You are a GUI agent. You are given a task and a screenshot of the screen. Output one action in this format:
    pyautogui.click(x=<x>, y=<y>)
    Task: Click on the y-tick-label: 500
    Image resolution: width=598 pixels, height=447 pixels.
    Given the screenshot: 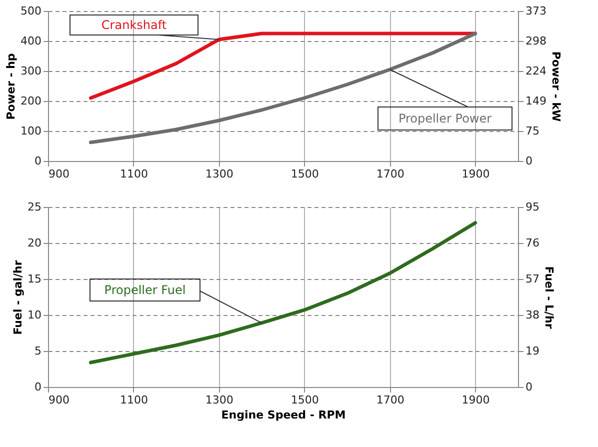 What is the action you would take?
    pyautogui.click(x=31, y=11)
    